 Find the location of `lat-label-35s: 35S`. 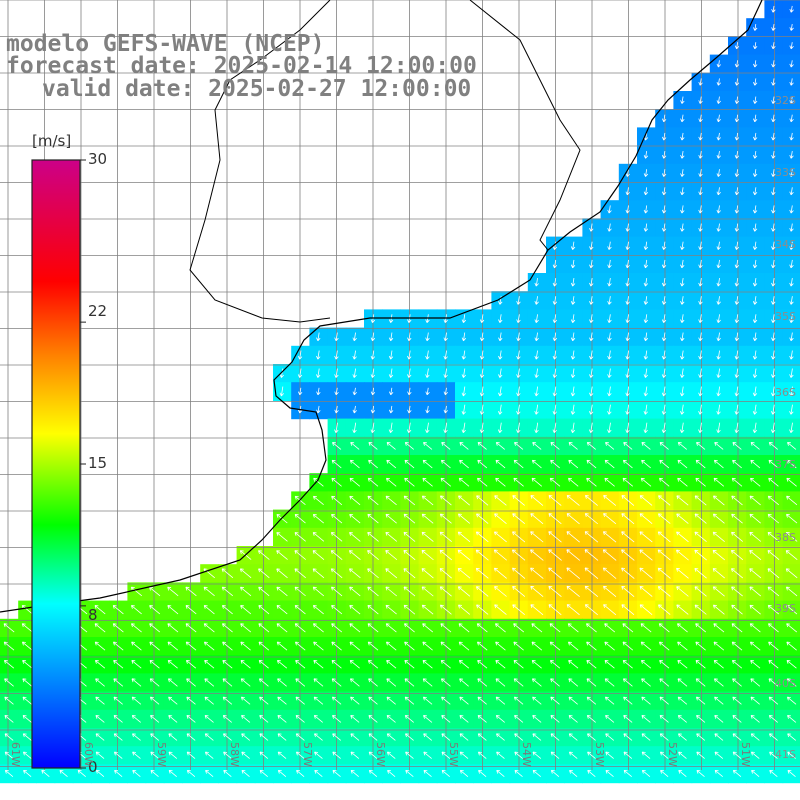

lat-label-35s: 35S is located at coordinates (785, 316).